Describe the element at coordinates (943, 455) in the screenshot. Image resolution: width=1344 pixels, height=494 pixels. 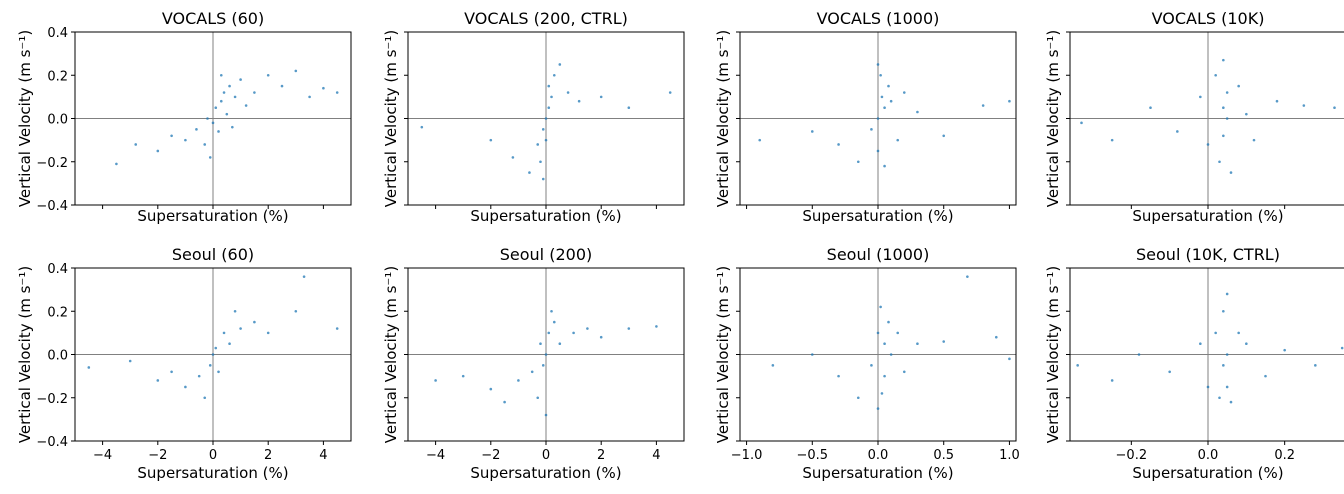
I see `x-tick-label: 0.5` at that location.